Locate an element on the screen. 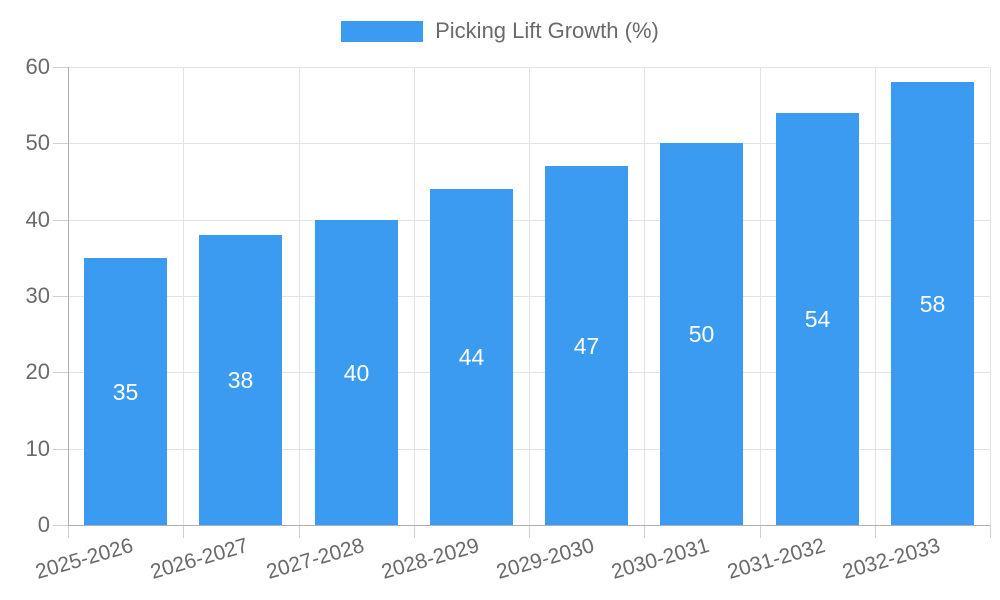 This screenshot has height=600, width=1000. y-axis-line is located at coordinates (68, 296).